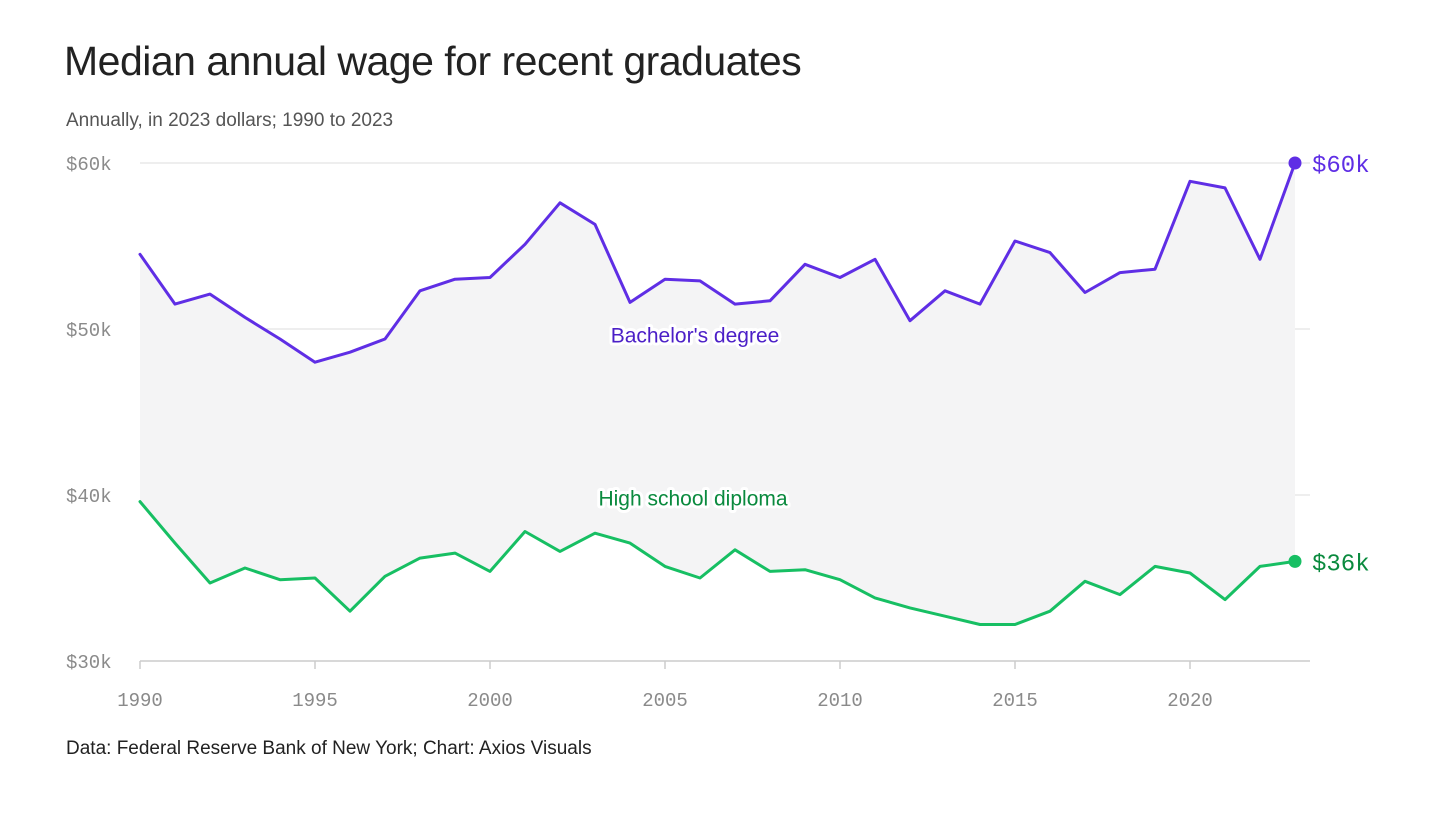 This screenshot has height=830, width=1456. Describe the element at coordinates (230, 120) in the screenshot. I see `chart-subtitle: Annually, in 2023 dollars; 1990 to 2023` at that location.